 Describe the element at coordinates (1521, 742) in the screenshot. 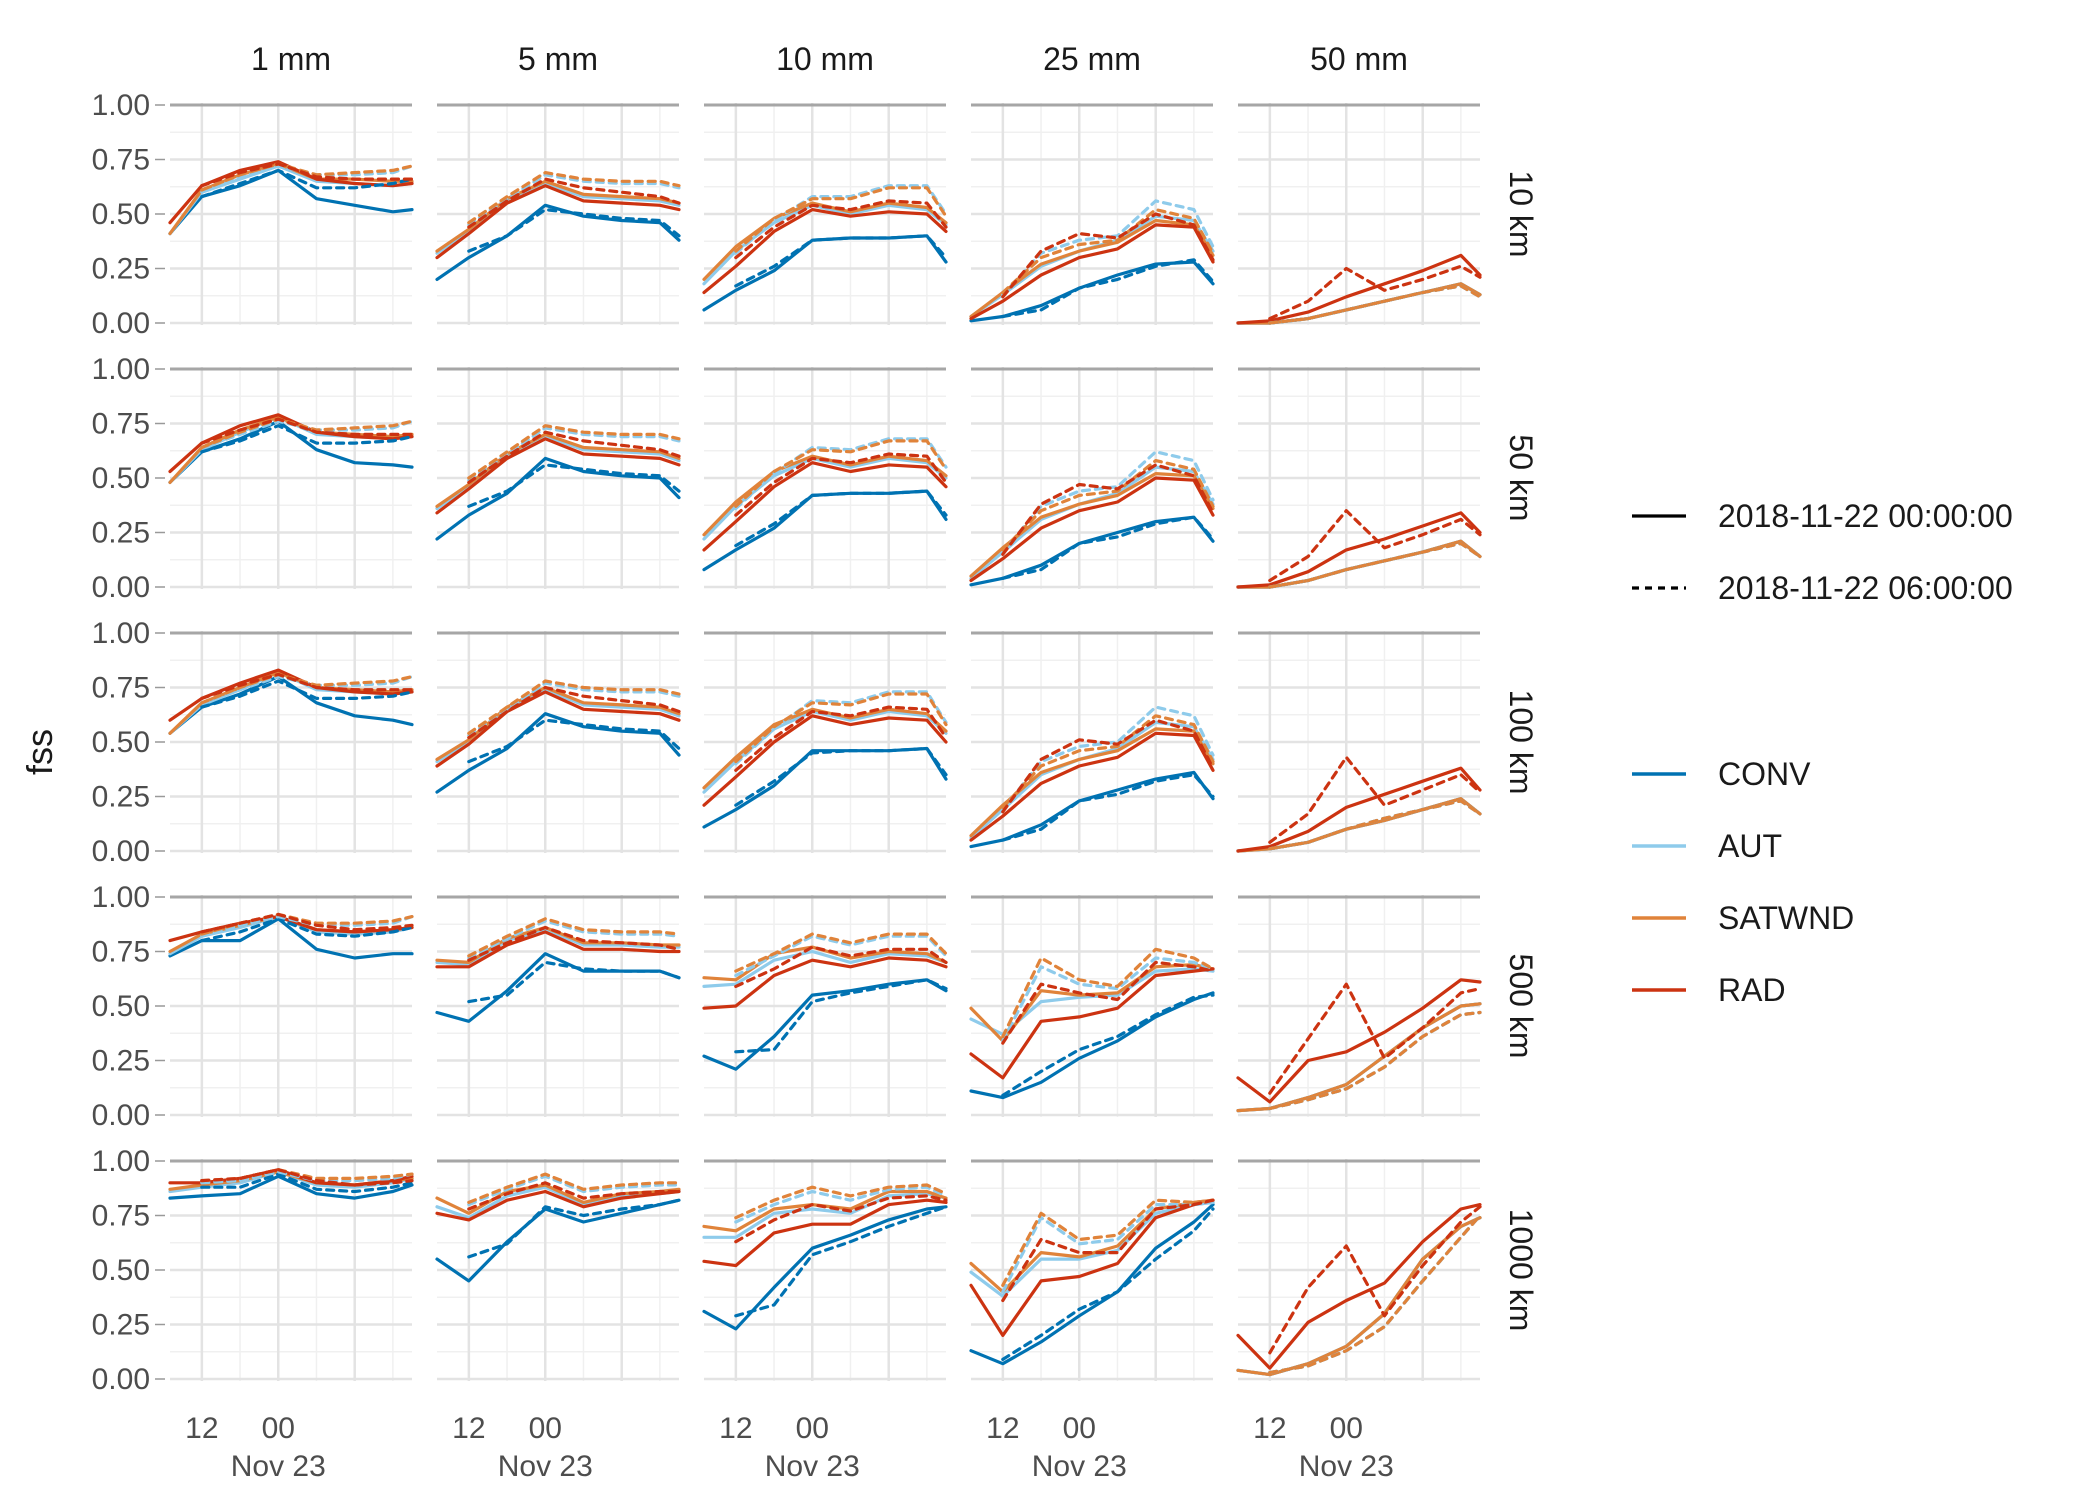

I see `facet-row-label: 100 km` at that location.